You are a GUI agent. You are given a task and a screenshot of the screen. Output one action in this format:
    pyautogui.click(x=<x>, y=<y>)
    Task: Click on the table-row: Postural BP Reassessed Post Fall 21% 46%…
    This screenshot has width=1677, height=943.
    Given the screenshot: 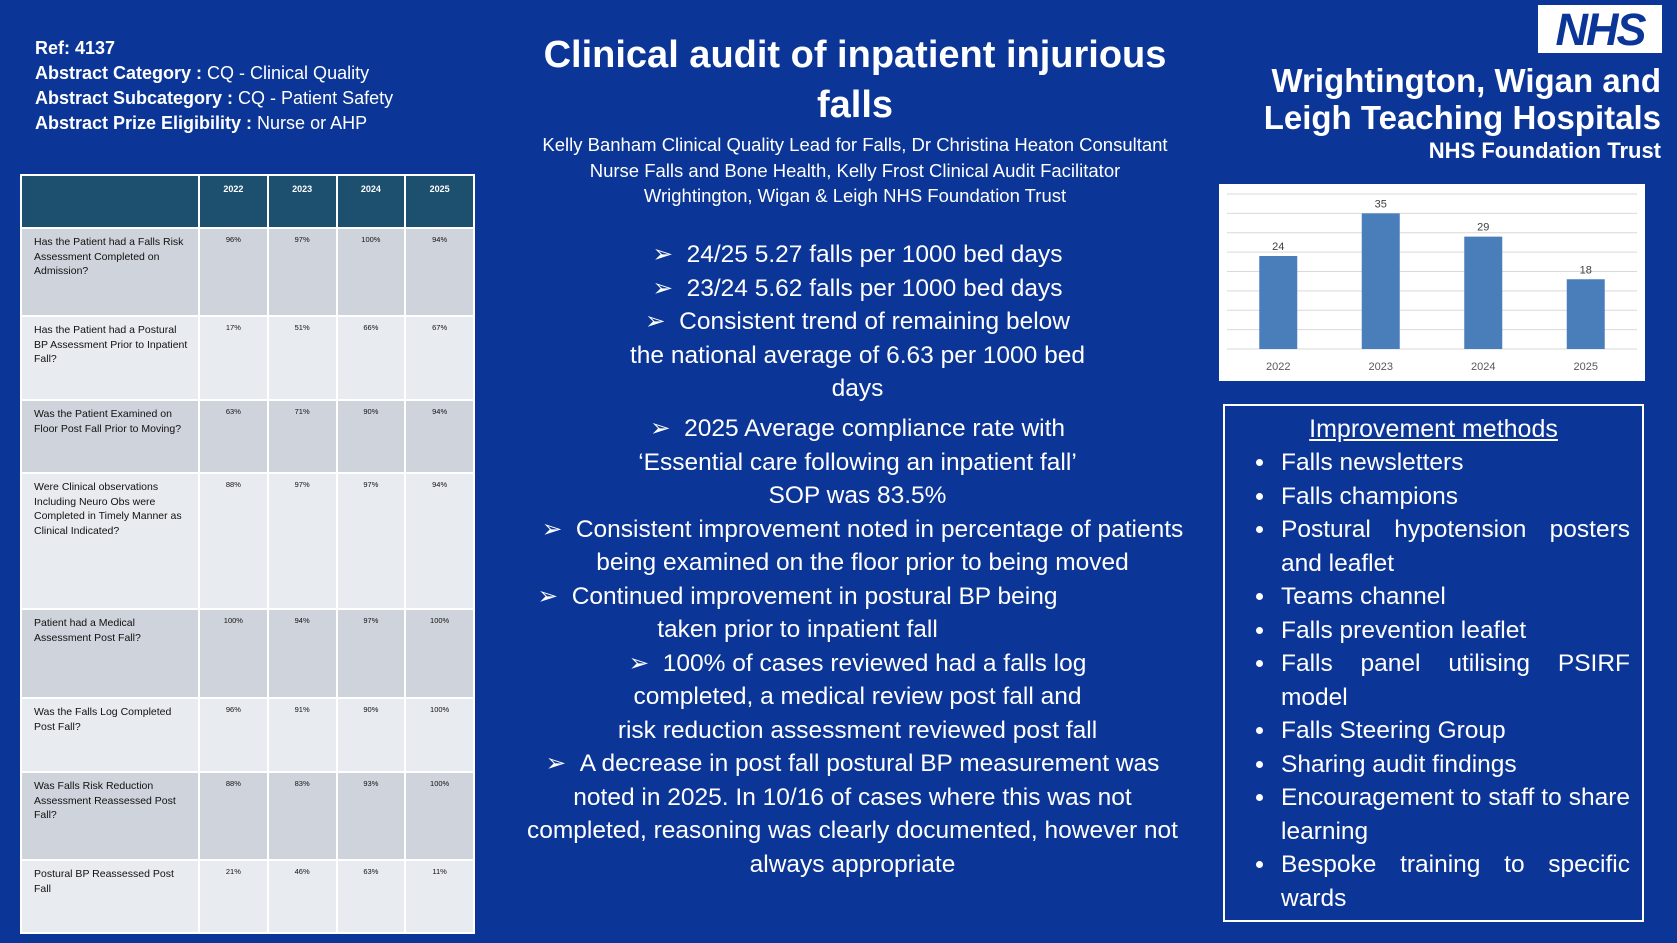 What is the action you would take?
    pyautogui.click(x=247, y=896)
    